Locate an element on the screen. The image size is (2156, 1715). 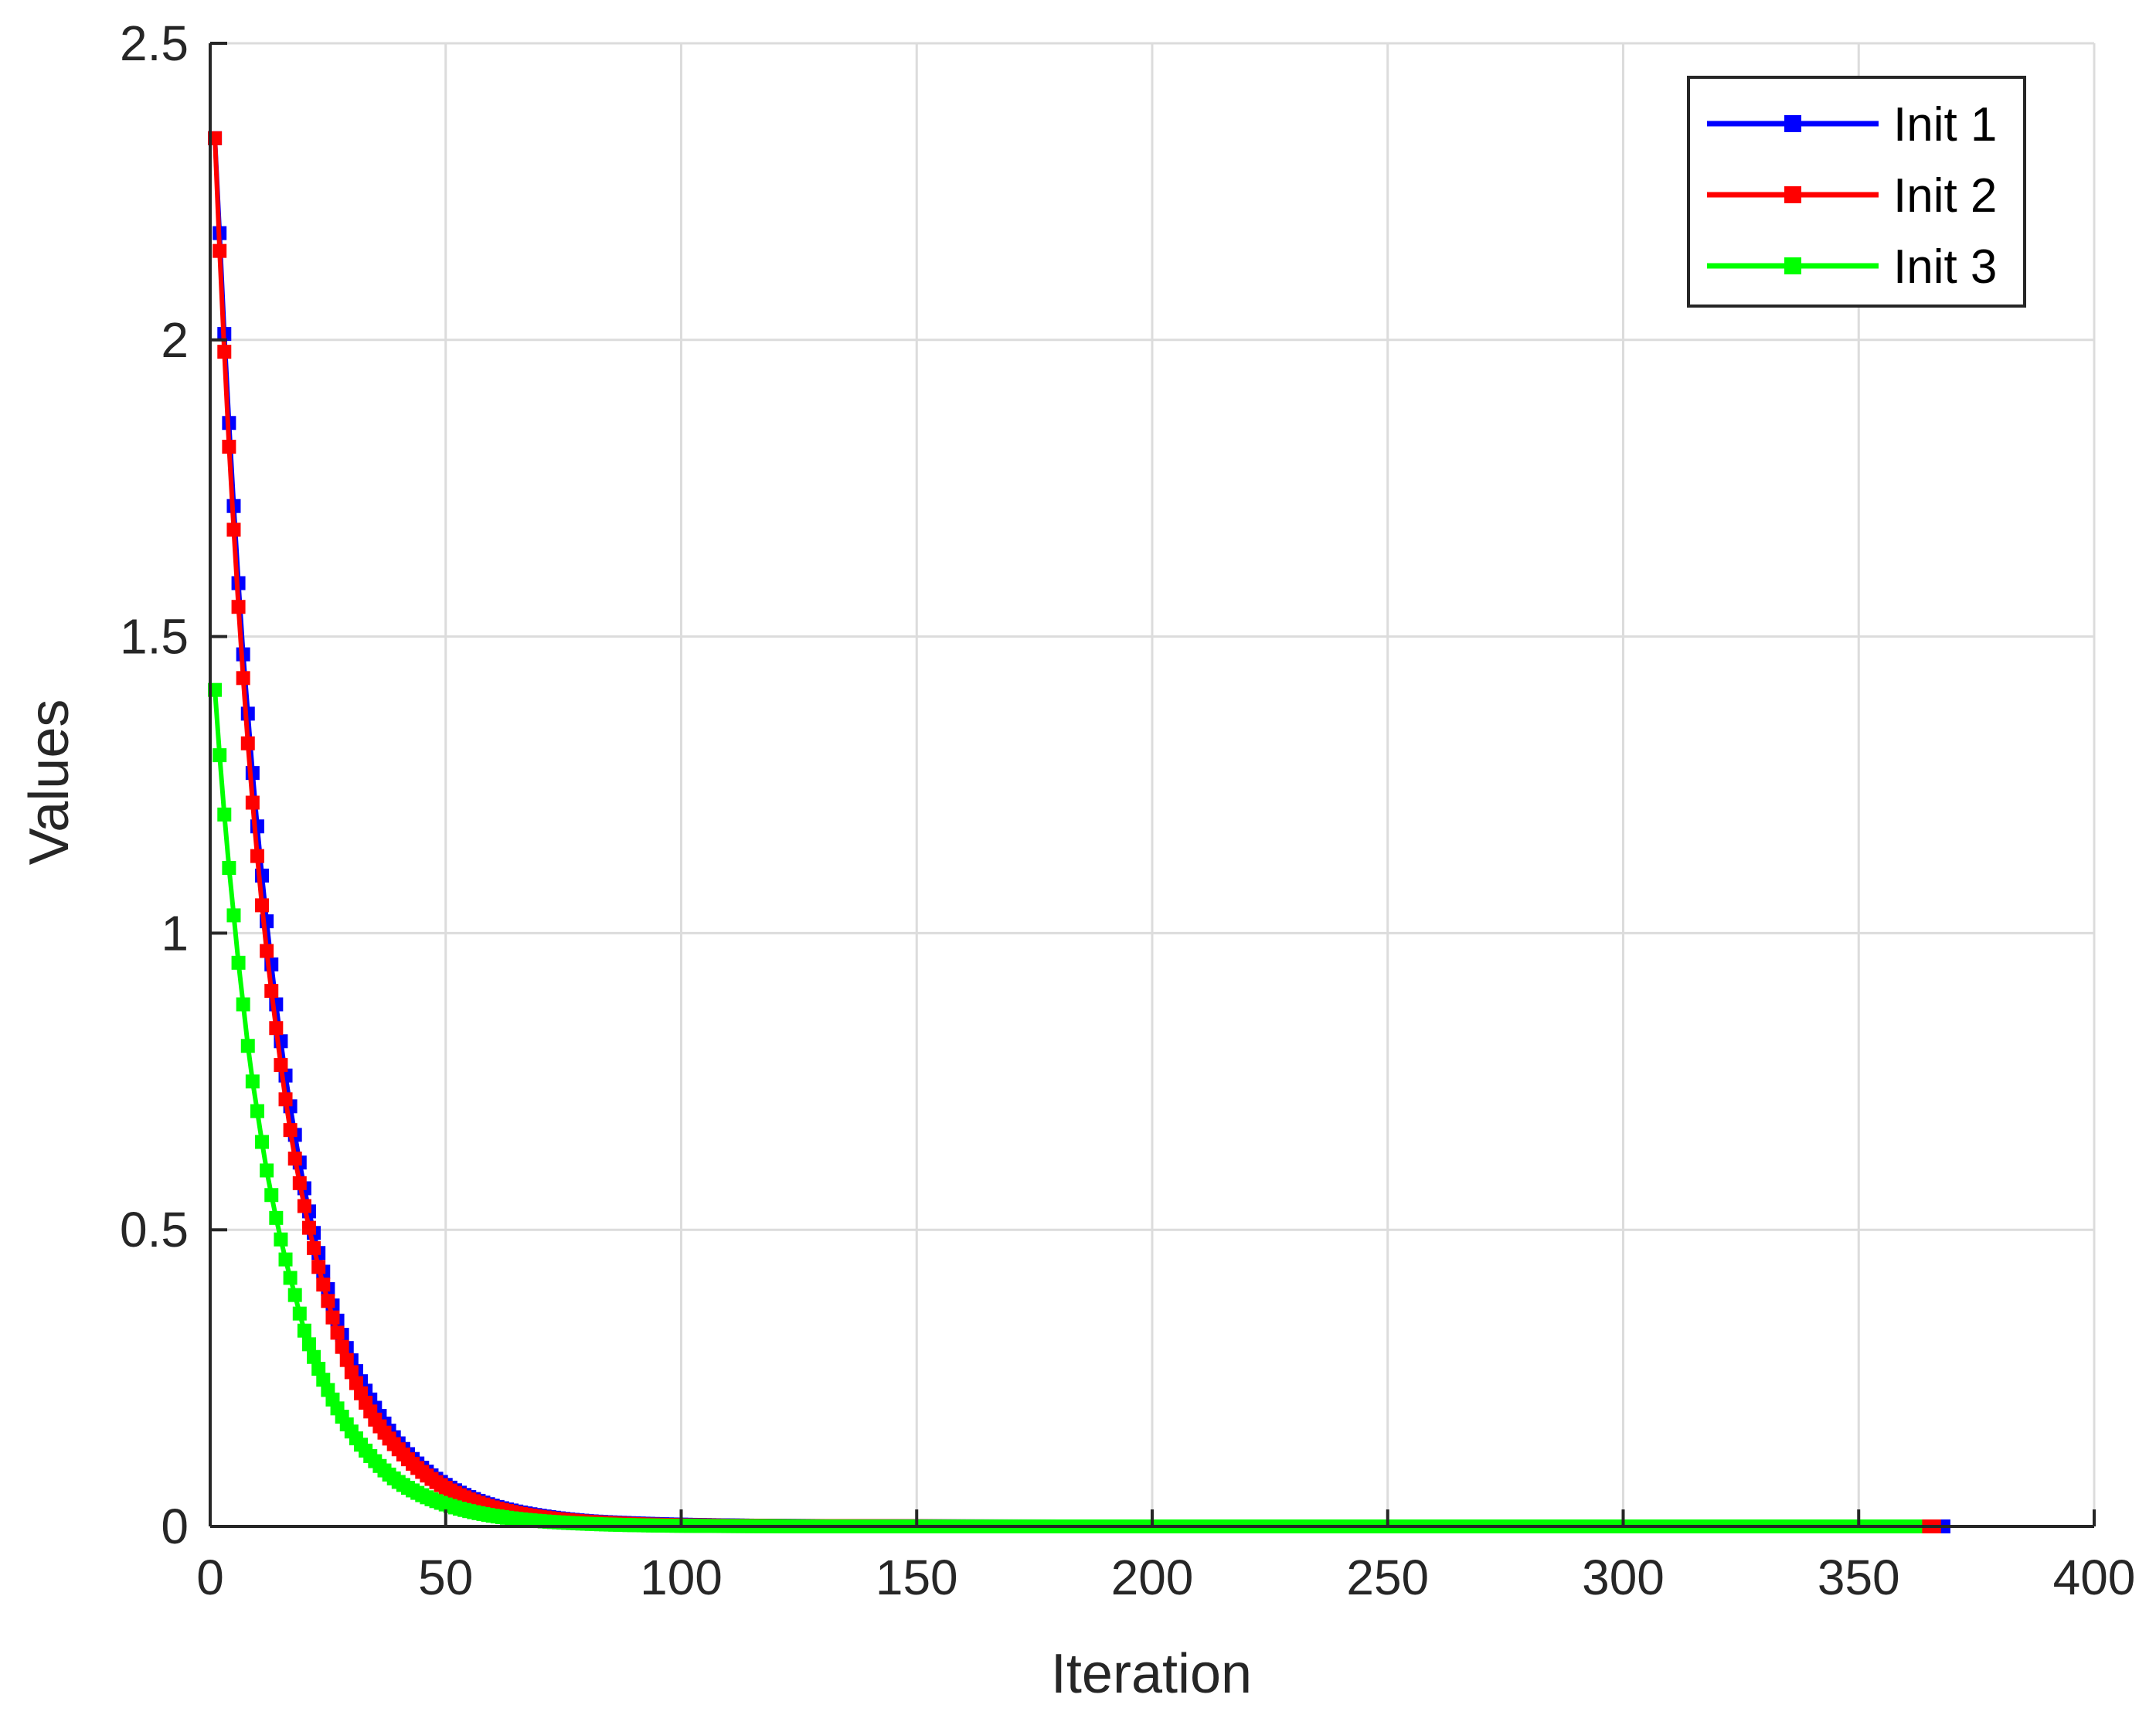
x-tick-label: 50 is located at coordinates (446, 1577).